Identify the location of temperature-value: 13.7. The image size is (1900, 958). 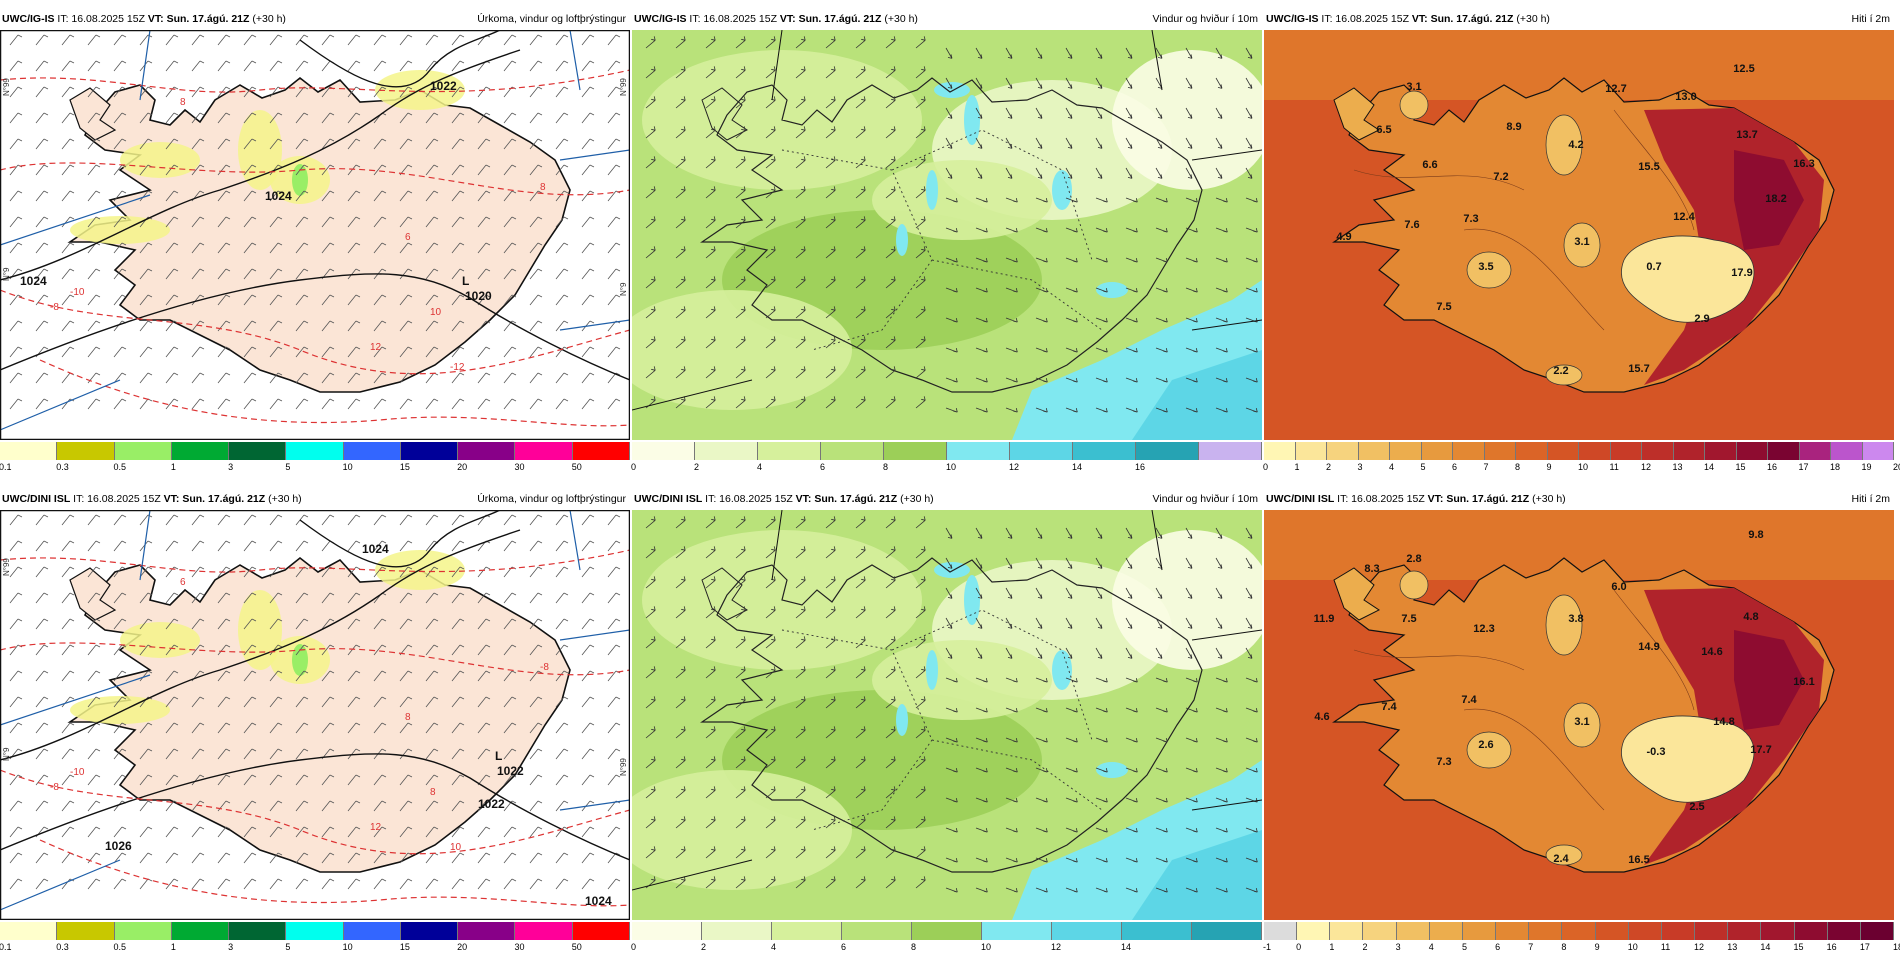
(1746, 135).